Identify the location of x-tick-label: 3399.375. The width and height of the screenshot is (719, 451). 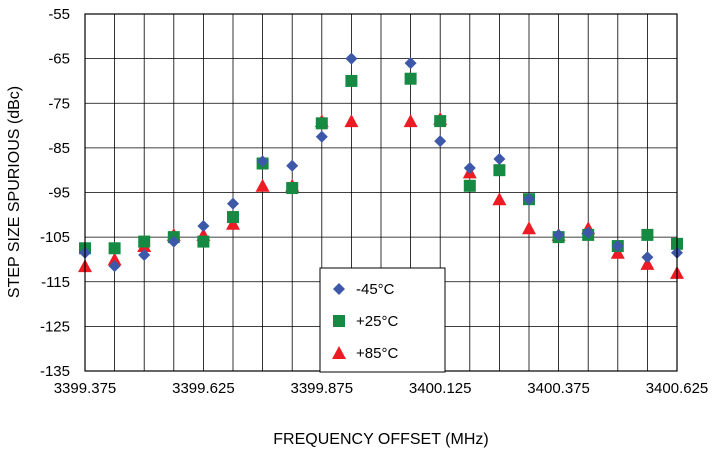
(85, 388).